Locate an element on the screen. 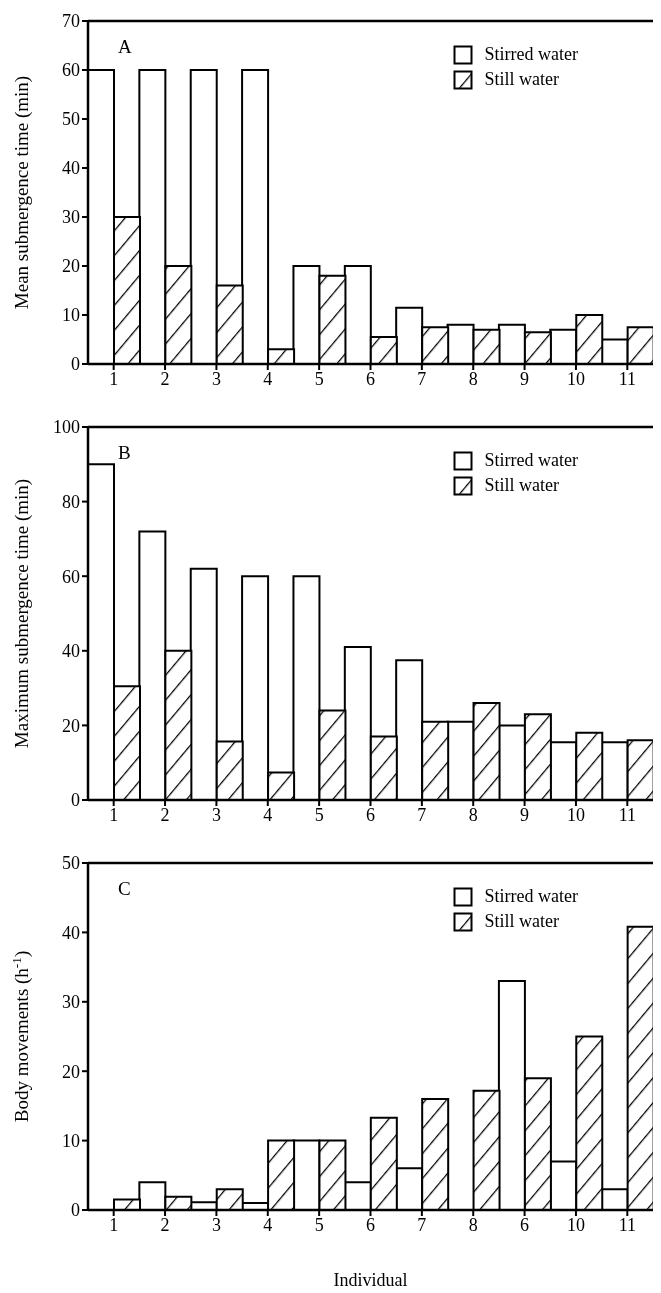 The image size is (661, 1293). annotation: C is located at coordinates (124, 889).